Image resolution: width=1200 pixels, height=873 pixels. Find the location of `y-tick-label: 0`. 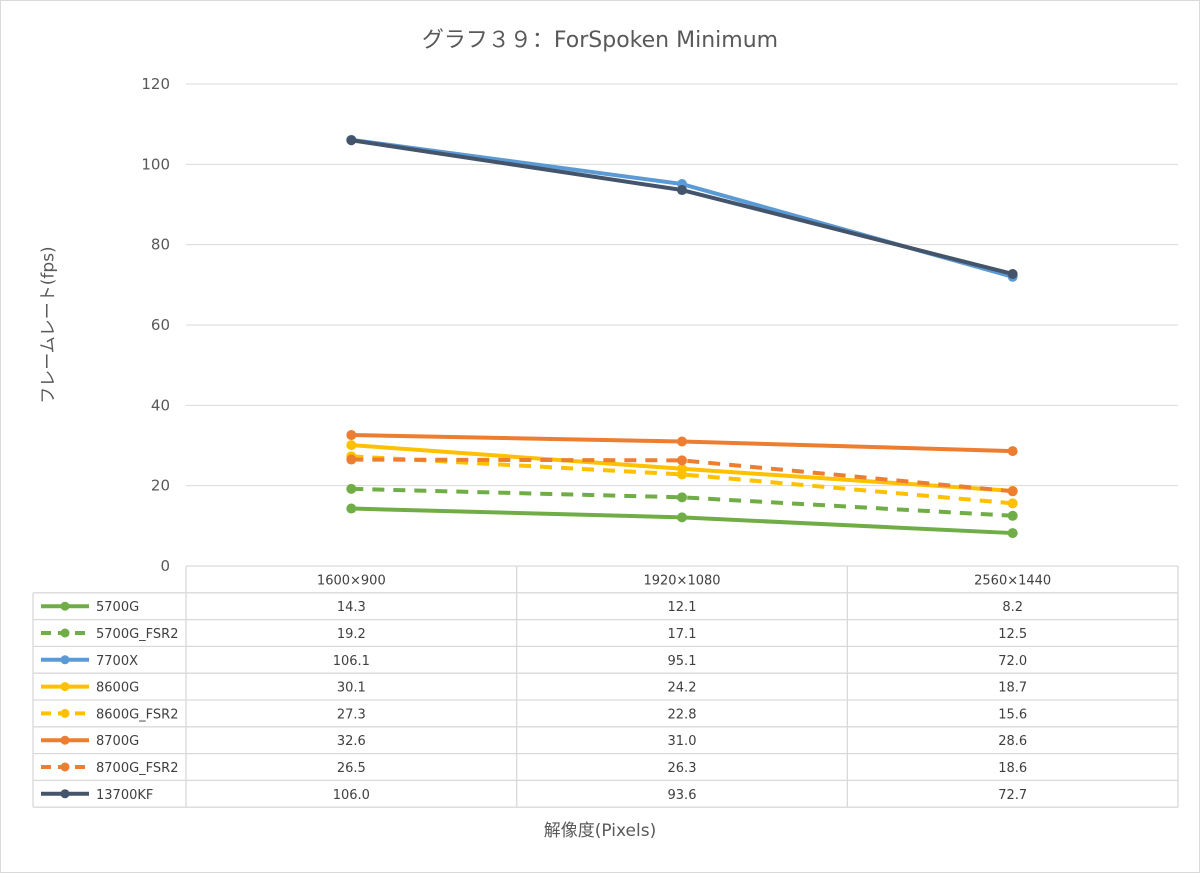

y-tick-label: 0 is located at coordinates (165, 566).